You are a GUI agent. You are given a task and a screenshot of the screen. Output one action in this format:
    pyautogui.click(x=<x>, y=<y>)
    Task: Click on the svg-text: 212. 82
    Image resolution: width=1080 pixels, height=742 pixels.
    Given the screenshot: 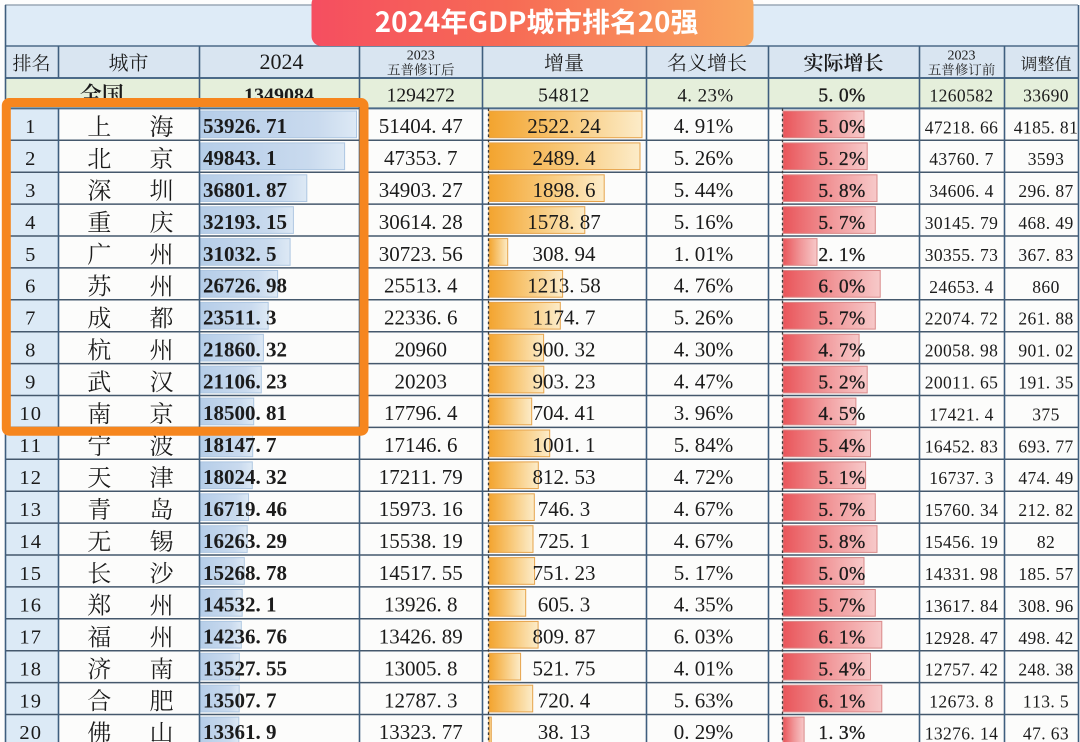 What is the action you would take?
    pyautogui.click(x=1045, y=510)
    